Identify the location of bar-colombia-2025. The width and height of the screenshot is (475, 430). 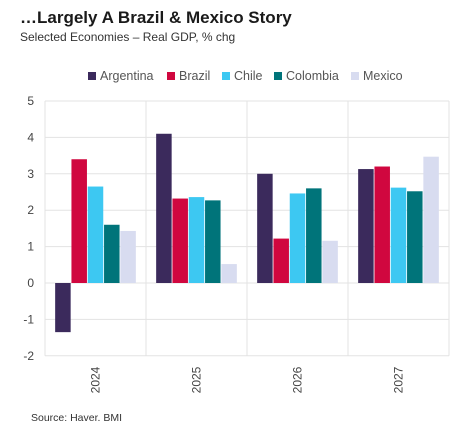
(213, 241).